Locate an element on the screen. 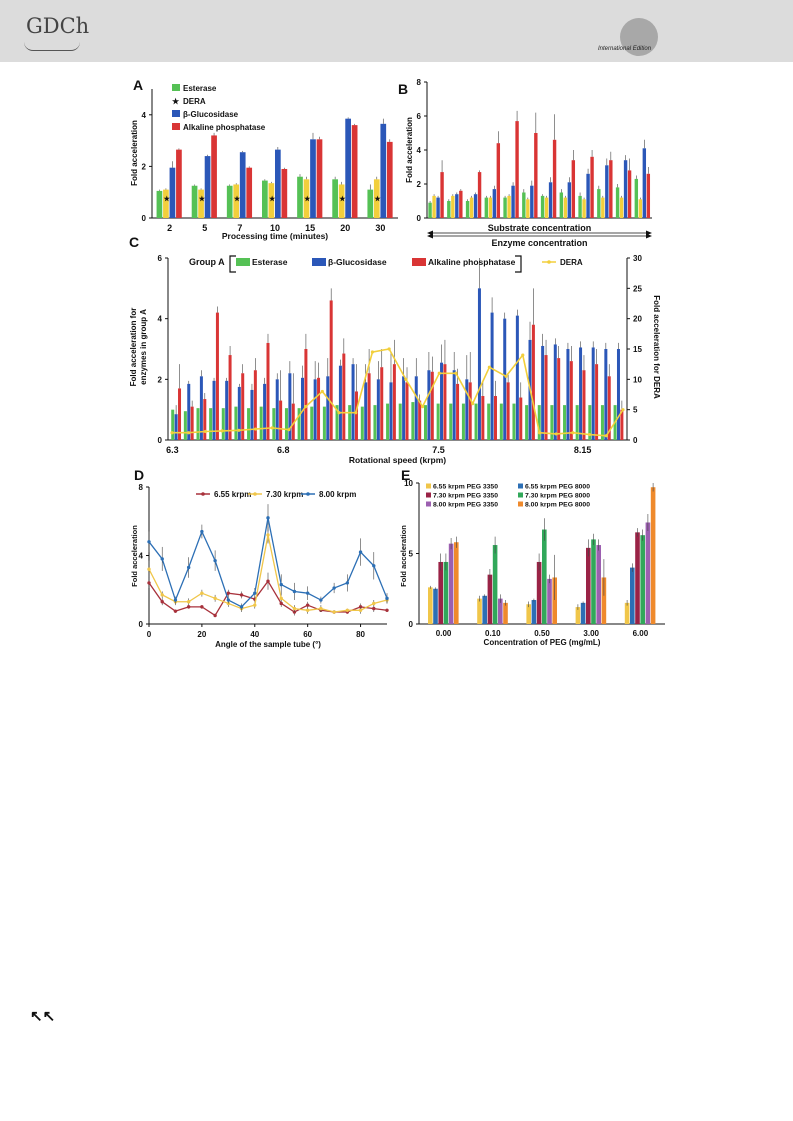  panel-letter: D is located at coordinates (139, 475).